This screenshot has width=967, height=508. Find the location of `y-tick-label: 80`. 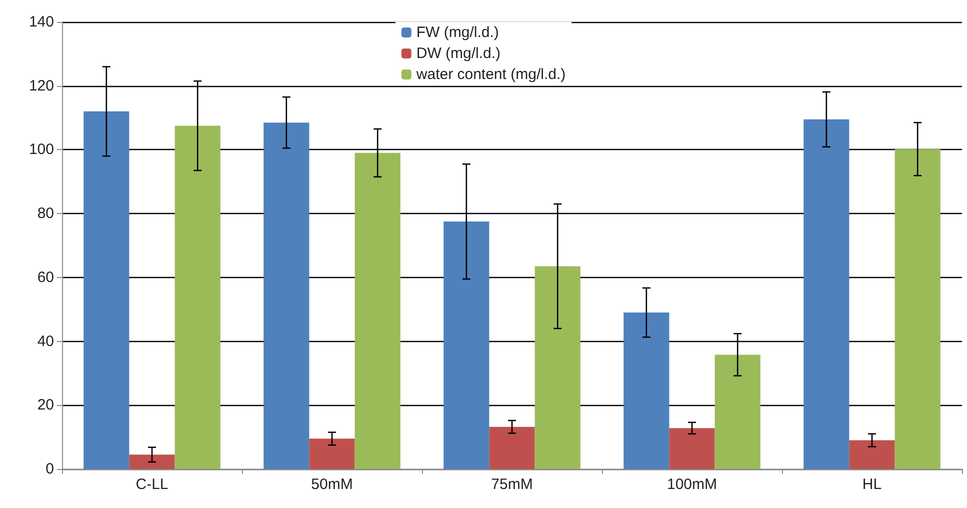

y-tick-label: 80 is located at coordinates (45, 213).